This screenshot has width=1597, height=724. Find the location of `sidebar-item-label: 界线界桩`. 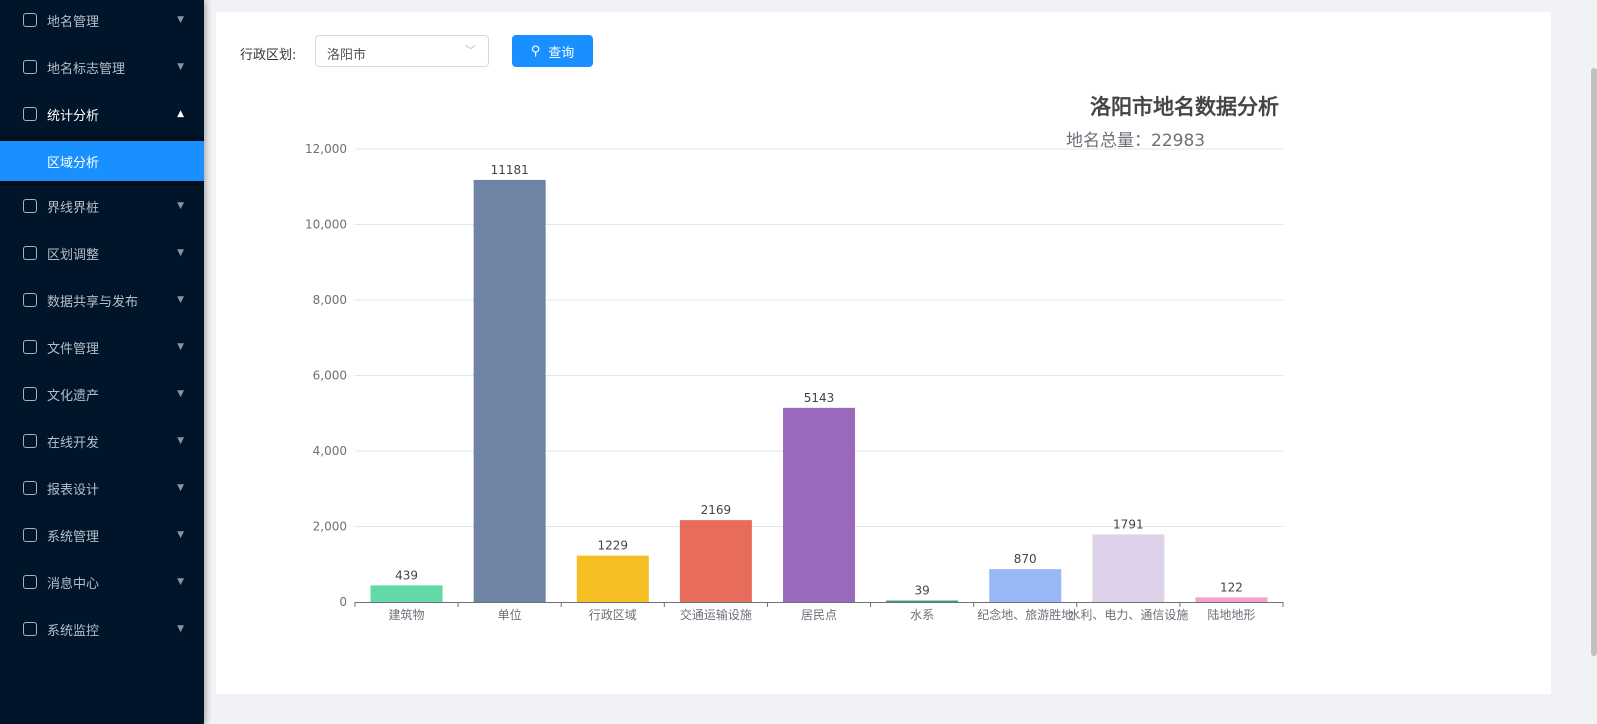

sidebar-item-label: 界线界桩 is located at coordinates (73, 208).